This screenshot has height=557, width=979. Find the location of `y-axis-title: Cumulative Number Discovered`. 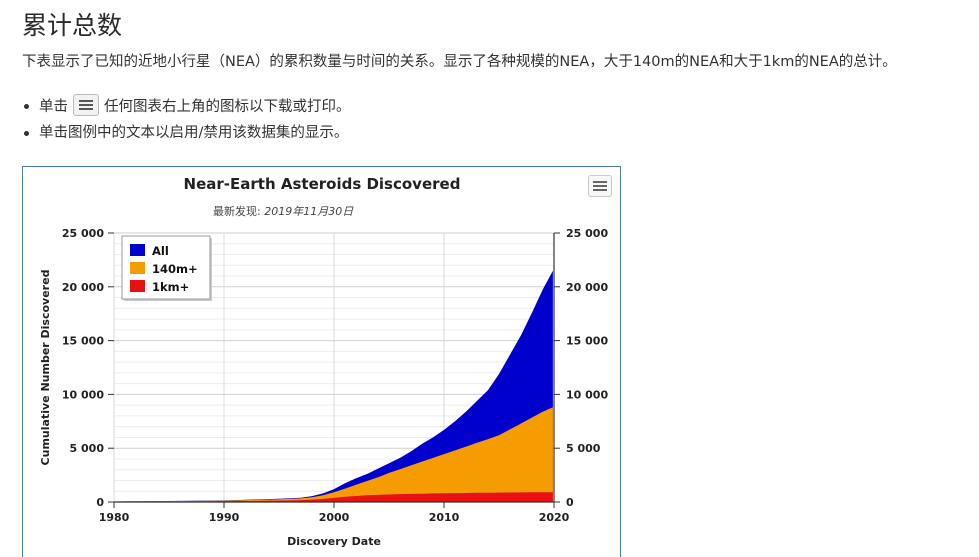

y-axis-title: Cumulative Number Discovered is located at coordinates (45, 368).